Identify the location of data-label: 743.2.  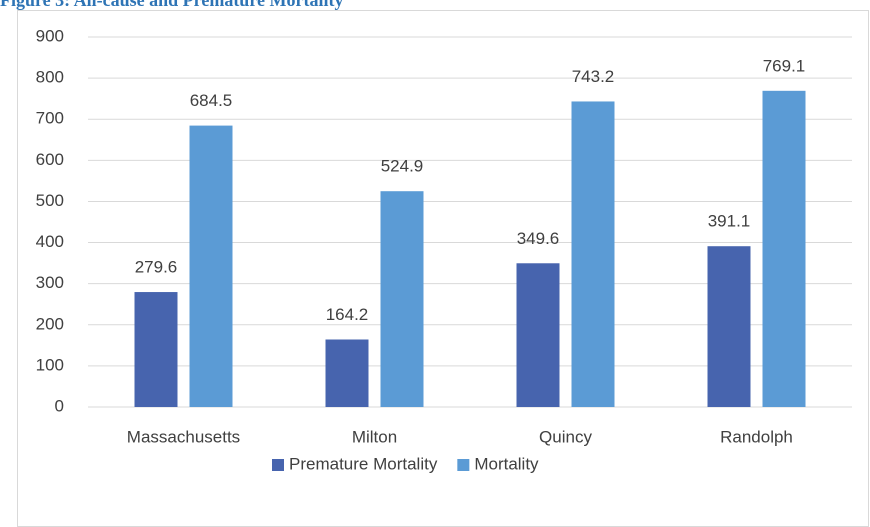
(593, 76).